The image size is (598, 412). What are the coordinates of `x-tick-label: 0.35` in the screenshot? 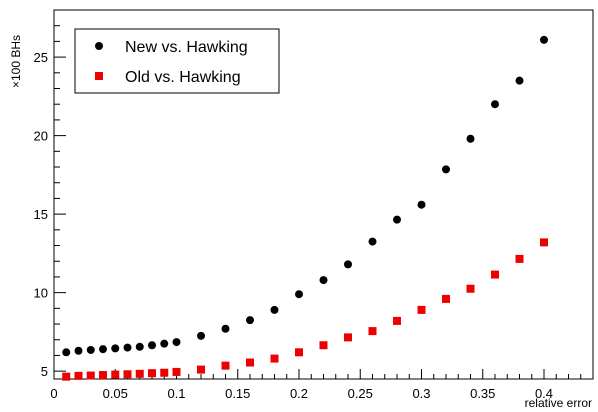 It's located at (482, 393).